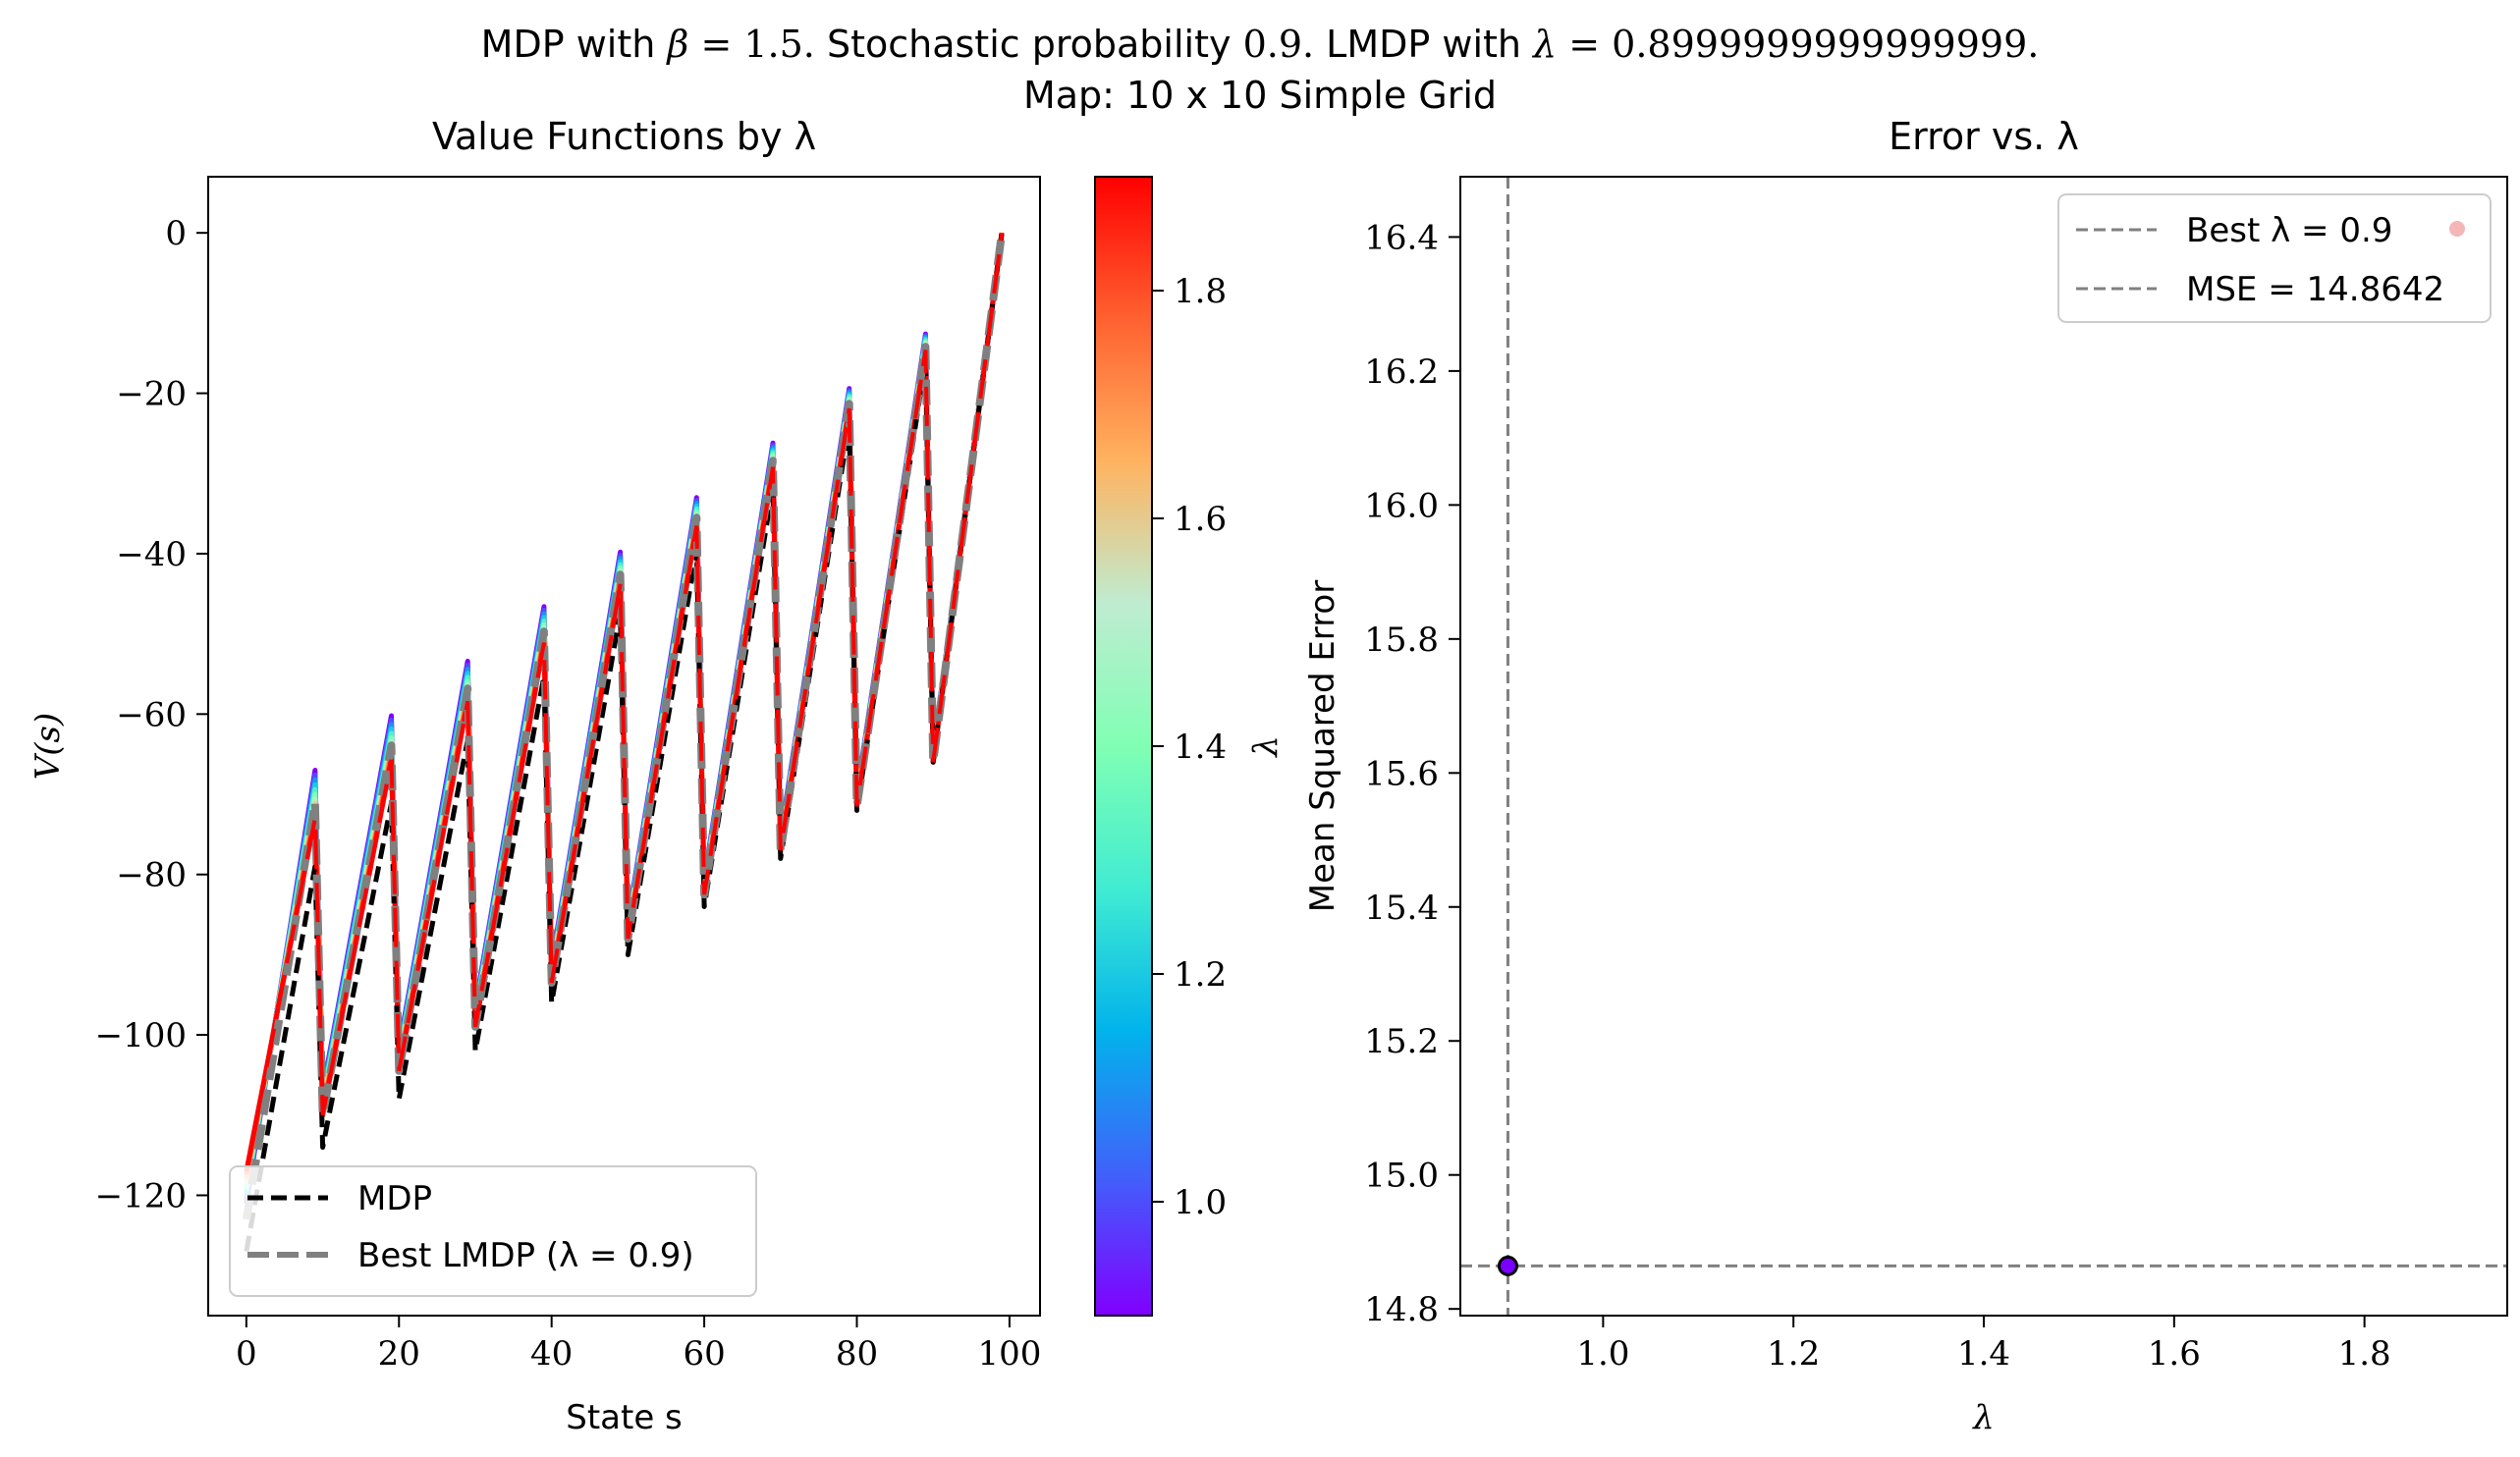  I want to click on x-tick-label: 0, so click(246, 1354).